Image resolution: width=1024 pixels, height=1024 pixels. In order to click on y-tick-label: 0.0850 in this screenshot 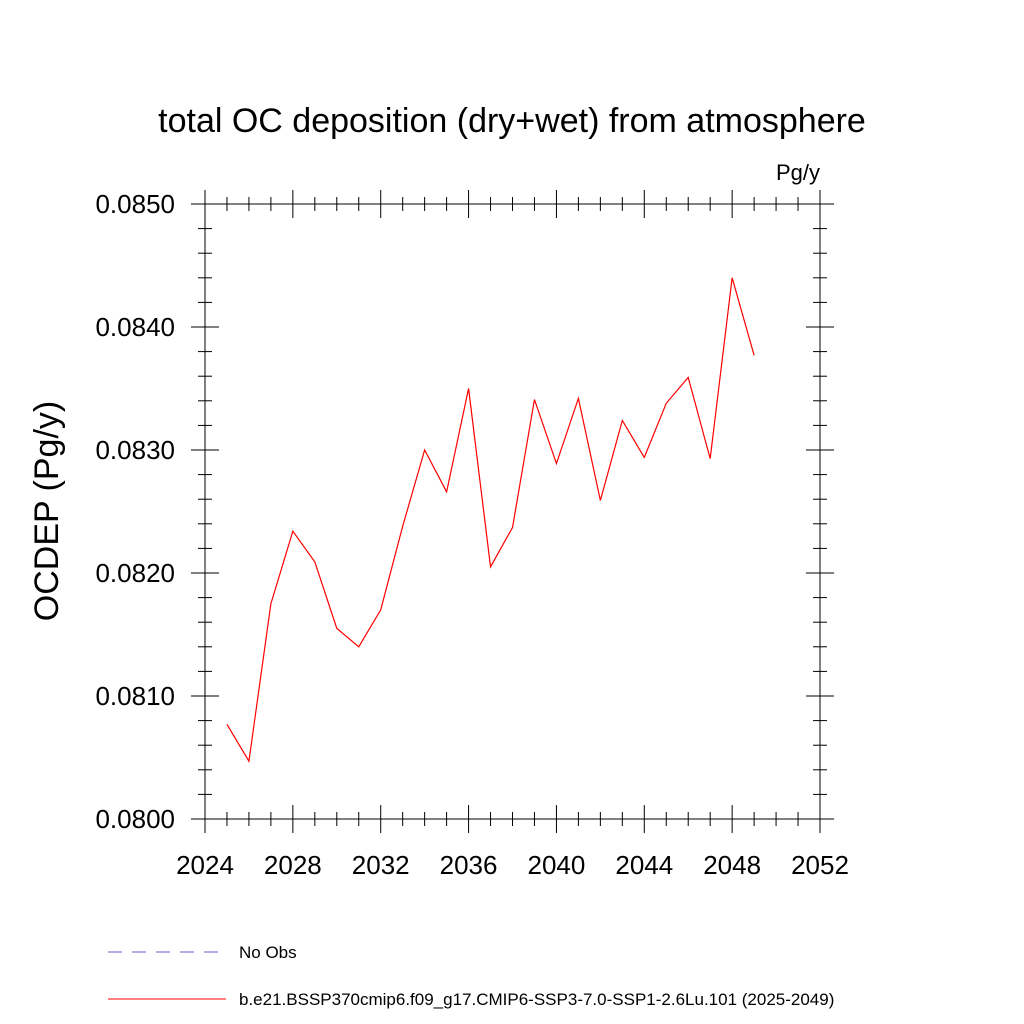, I will do `click(135, 204)`.